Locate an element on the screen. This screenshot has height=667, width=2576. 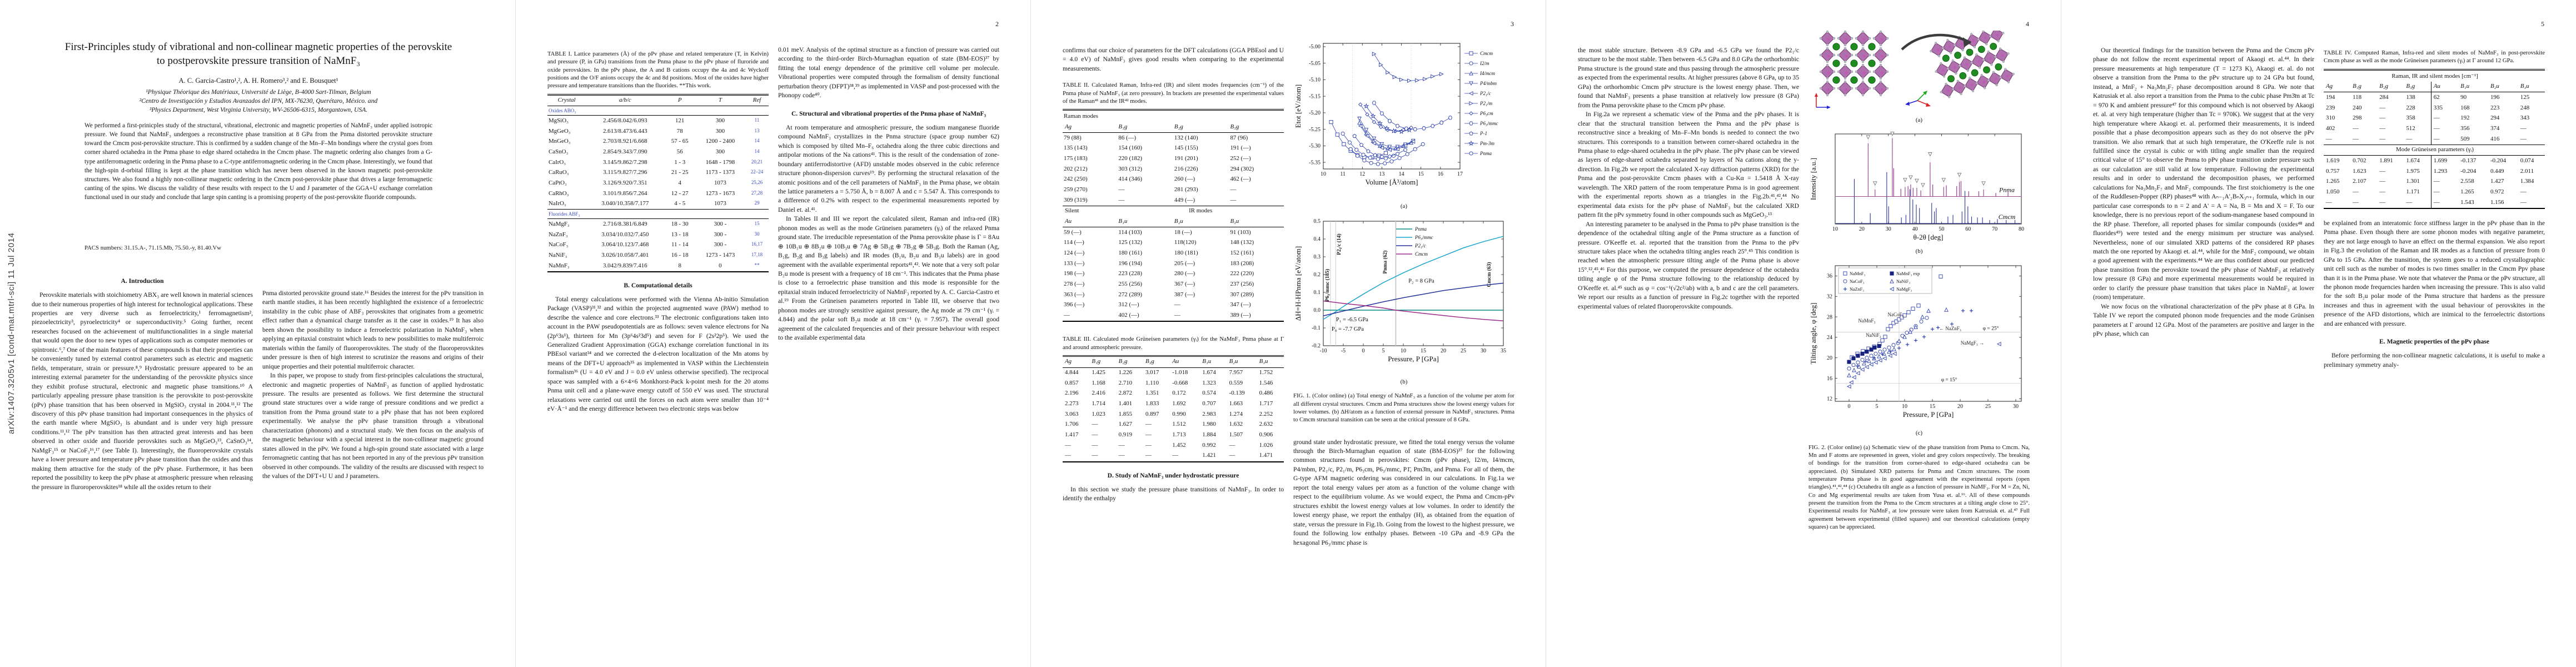
table-row: 202 (212) 303 (312) 216 (226) 294 (302) is located at coordinates (1173, 169).